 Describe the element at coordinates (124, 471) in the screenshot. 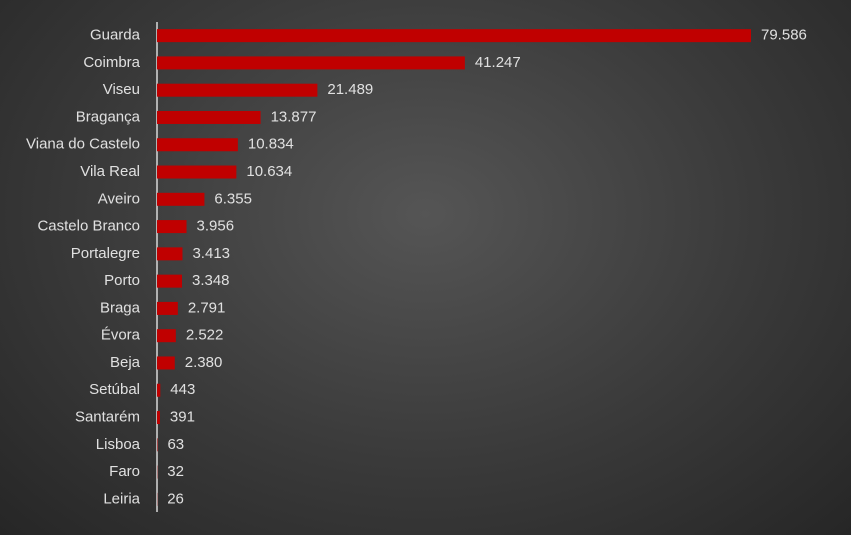

I see `category-label: Faro` at that location.